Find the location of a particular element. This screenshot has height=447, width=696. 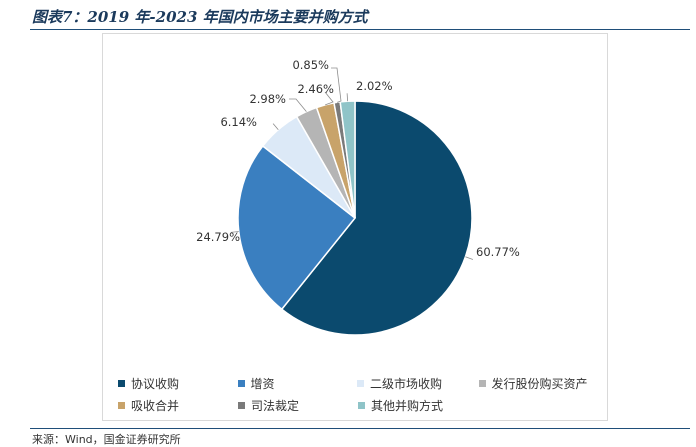

legend-label: 二级市场收购 is located at coordinates (406, 383).